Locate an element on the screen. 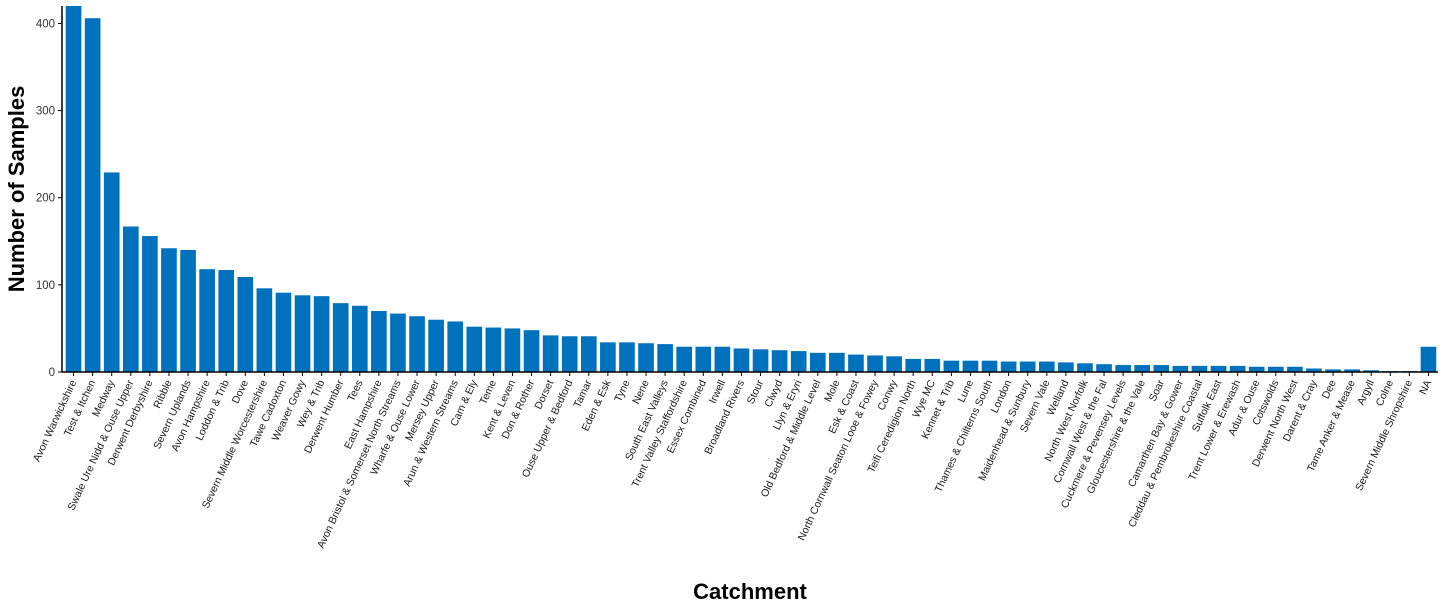  y-ticks: 0 100 200 300 400 is located at coordinates (49, 198).